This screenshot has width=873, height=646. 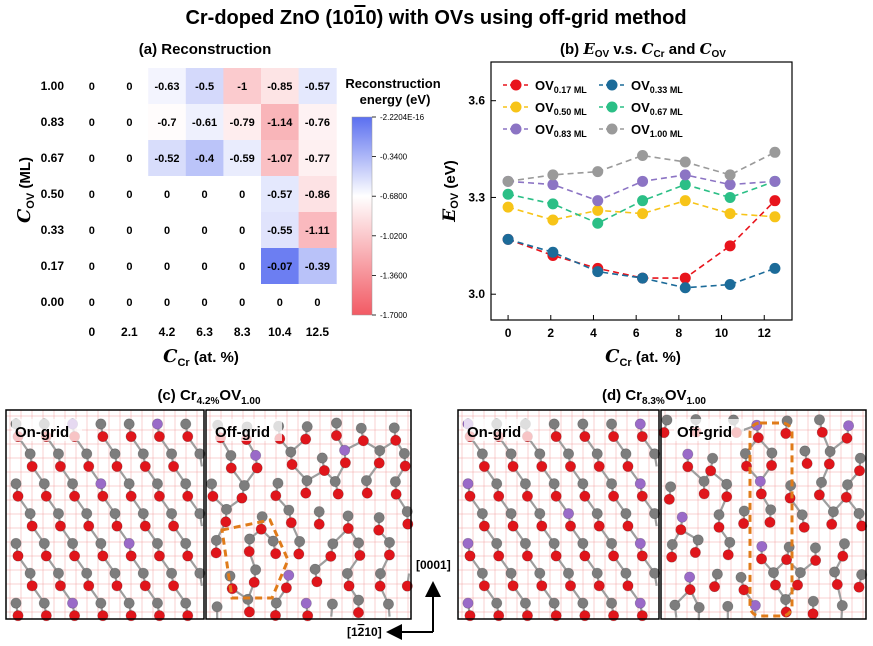 What do you see at coordinates (317, 231) in the screenshot?
I see `heatmap-cell-label: -1.11` at bounding box center [317, 231].